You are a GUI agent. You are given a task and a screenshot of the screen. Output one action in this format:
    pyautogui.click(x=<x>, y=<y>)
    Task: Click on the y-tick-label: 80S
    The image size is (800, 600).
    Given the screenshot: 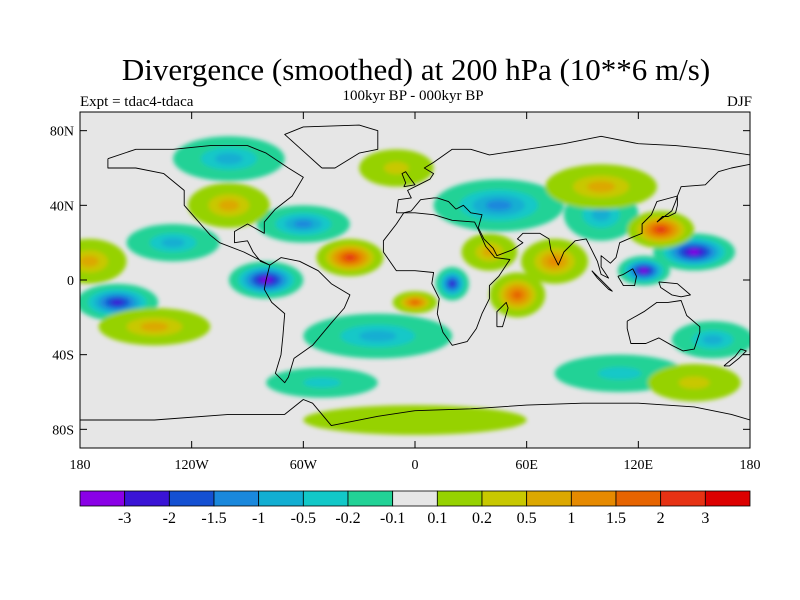 What is the action you would take?
    pyautogui.click(x=63, y=430)
    